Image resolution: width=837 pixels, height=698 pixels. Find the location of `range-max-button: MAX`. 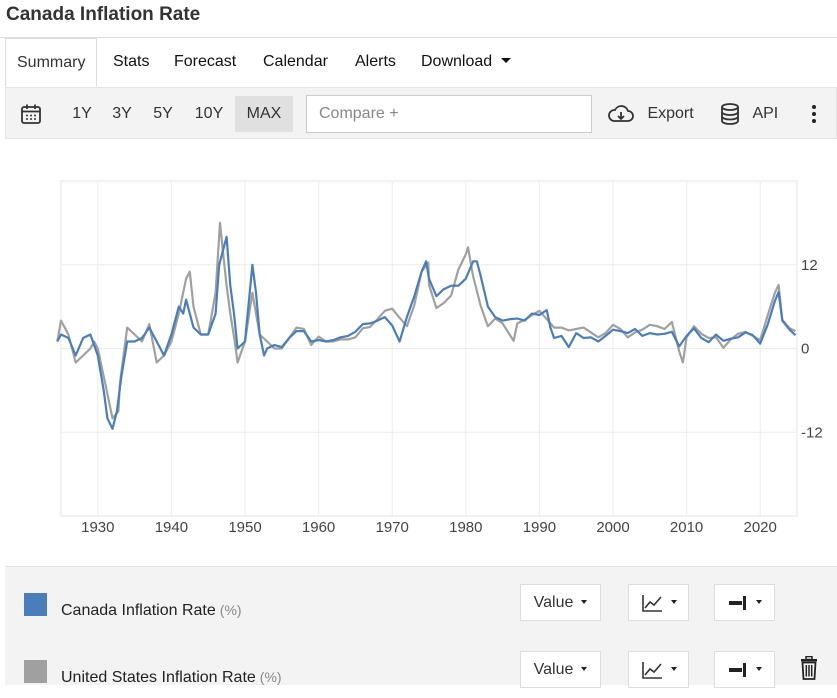

range-max-button: MAX is located at coordinates (264, 114).